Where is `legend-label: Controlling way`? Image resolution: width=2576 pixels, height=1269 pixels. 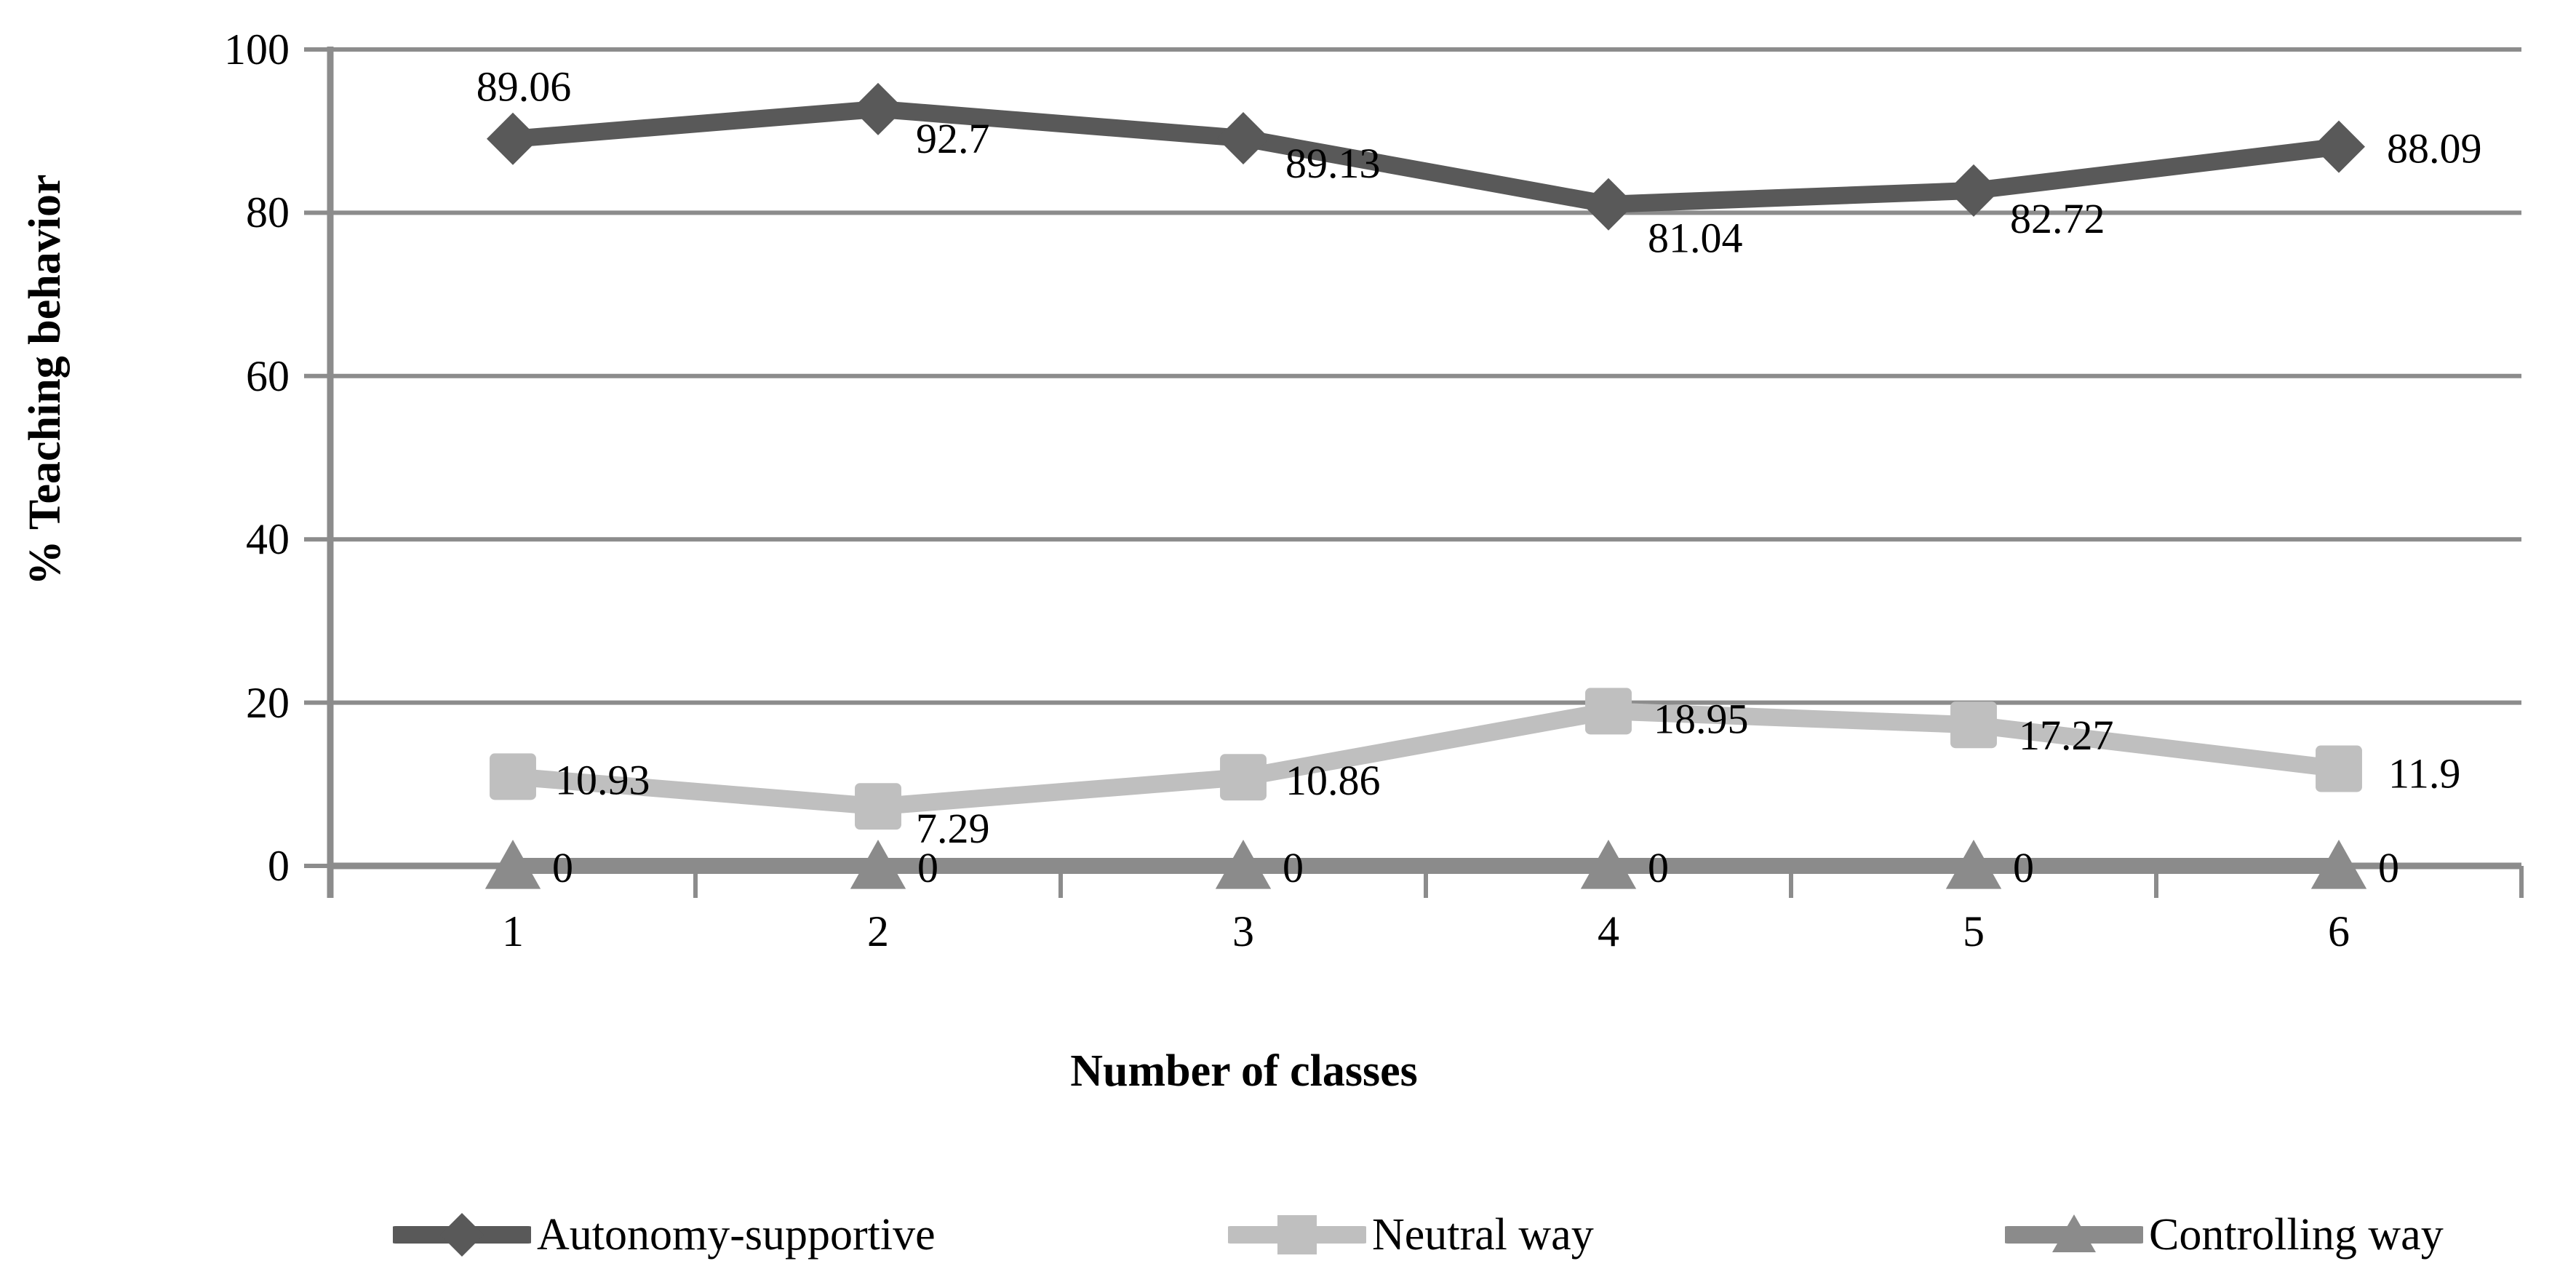 legend-label: Controlling way is located at coordinates (2296, 1235).